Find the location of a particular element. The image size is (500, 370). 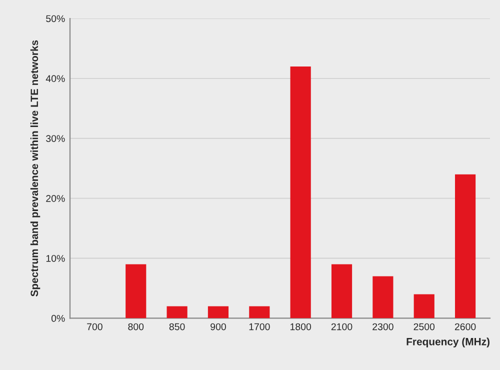

y-tick-label: 20% is located at coordinates (55, 198).